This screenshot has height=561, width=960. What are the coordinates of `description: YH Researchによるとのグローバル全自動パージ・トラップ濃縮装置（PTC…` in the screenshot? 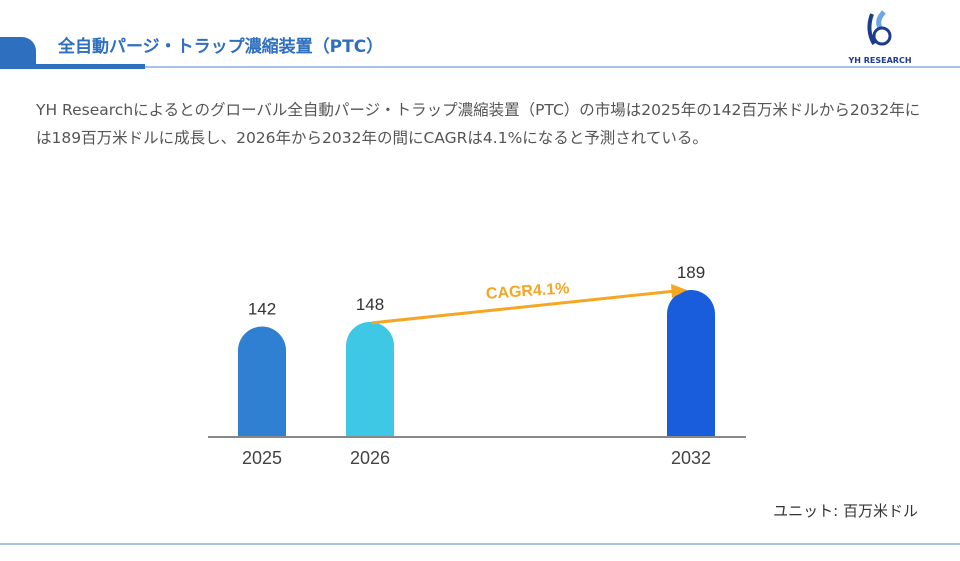 It's located at (478, 124).